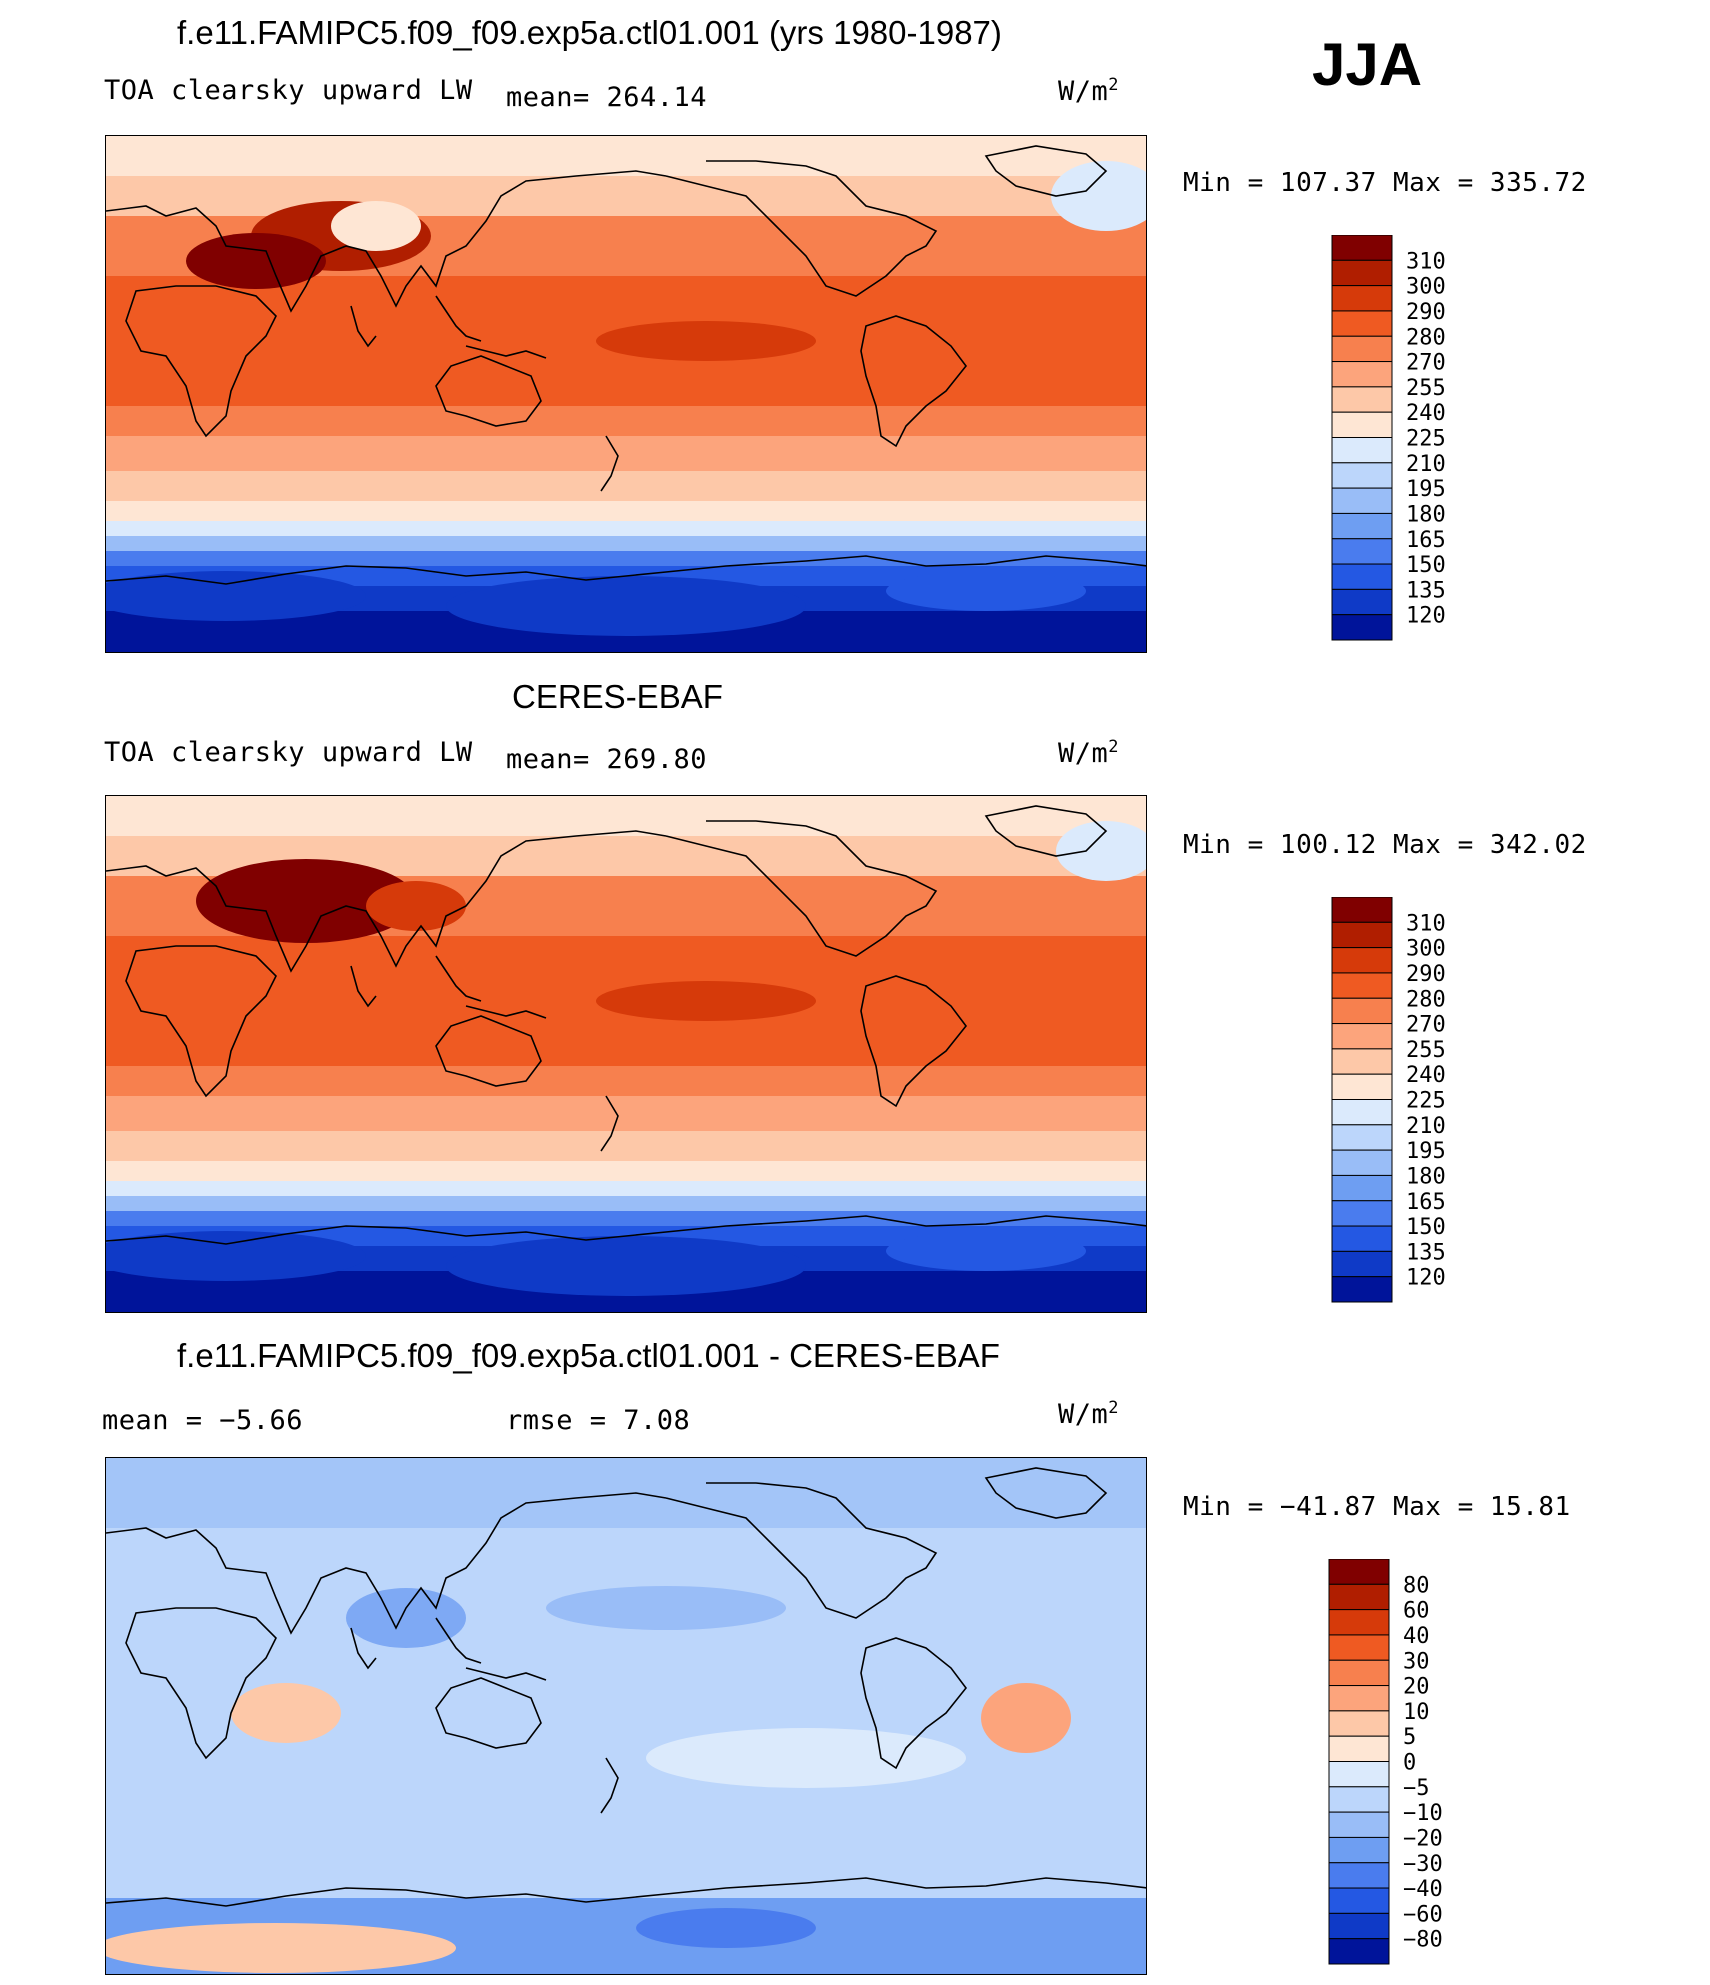 This screenshot has width=1710, height=1985. What do you see at coordinates (1089, 1414) in the screenshot?
I see `panel-diff-units: W/m2` at bounding box center [1089, 1414].